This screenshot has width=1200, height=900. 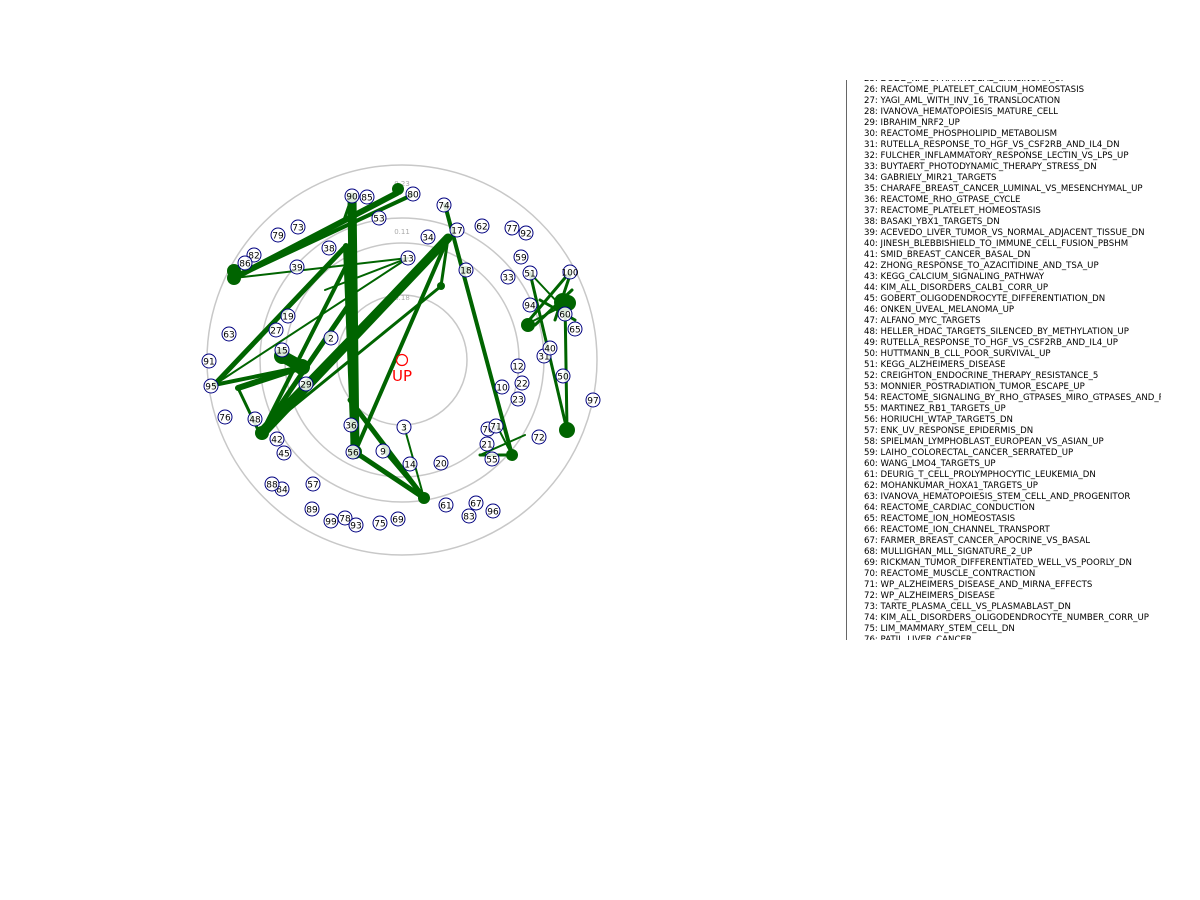 I want to click on node-77: 77, so click(x=512, y=228).